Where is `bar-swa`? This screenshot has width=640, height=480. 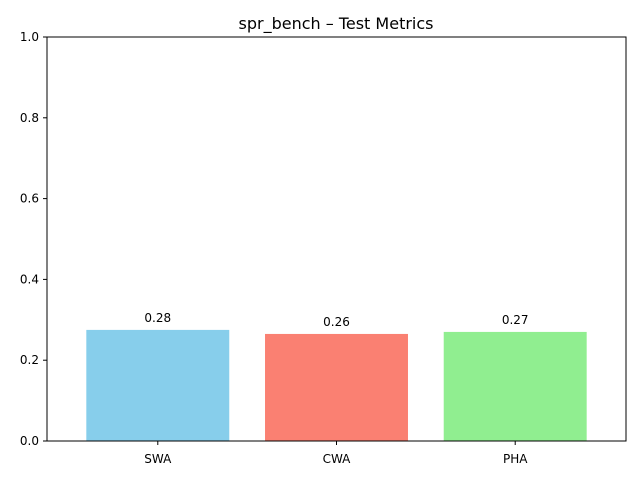
bar-swa is located at coordinates (158, 385).